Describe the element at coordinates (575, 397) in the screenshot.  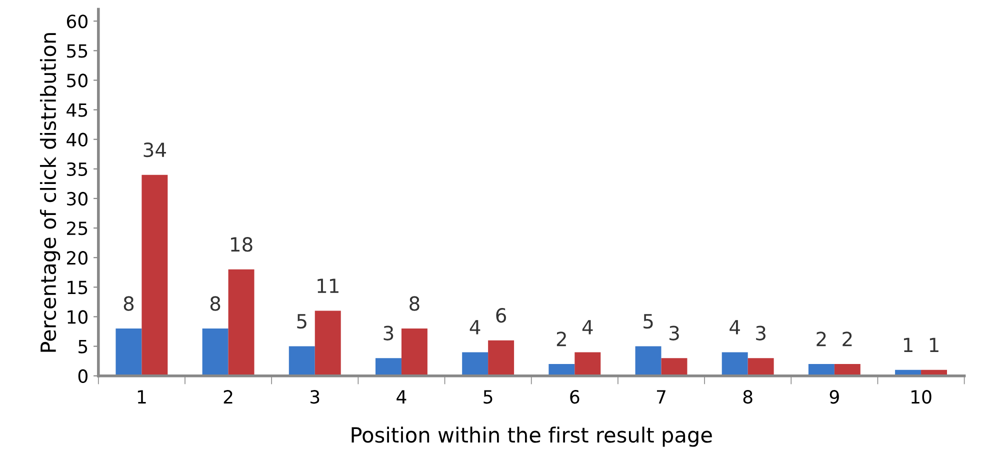
I see `x-tick-label: 6` at that location.